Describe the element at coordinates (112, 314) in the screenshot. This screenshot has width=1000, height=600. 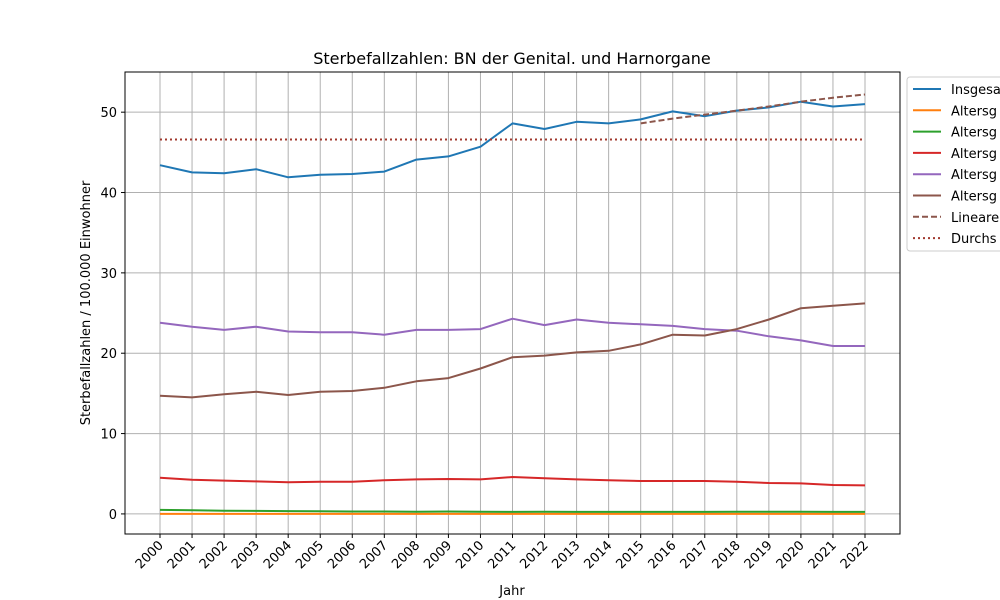
I see `y-axis-ticks: 0 10 20 30 40 50` at that location.